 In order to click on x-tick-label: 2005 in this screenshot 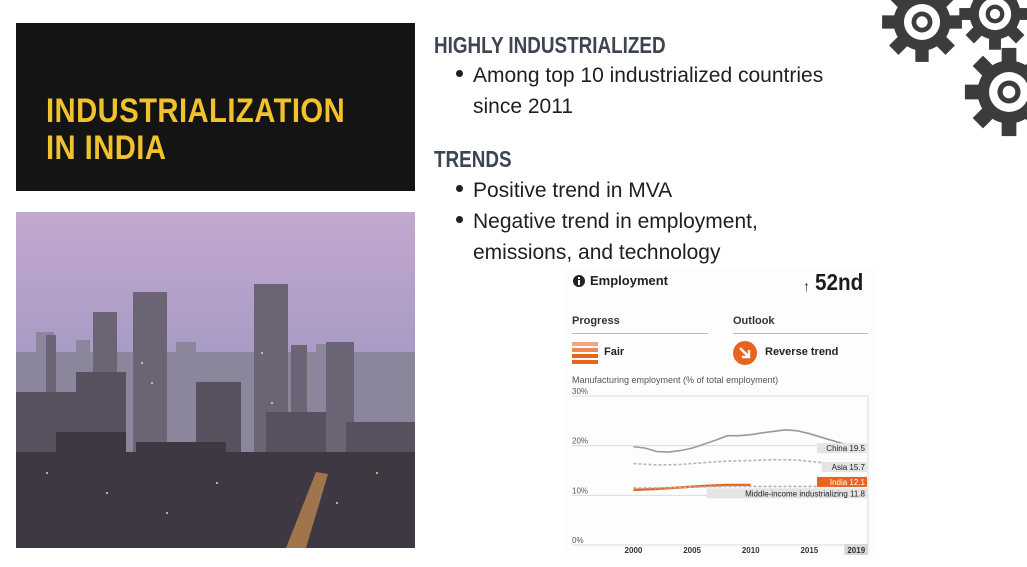, I will do `click(692, 550)`.